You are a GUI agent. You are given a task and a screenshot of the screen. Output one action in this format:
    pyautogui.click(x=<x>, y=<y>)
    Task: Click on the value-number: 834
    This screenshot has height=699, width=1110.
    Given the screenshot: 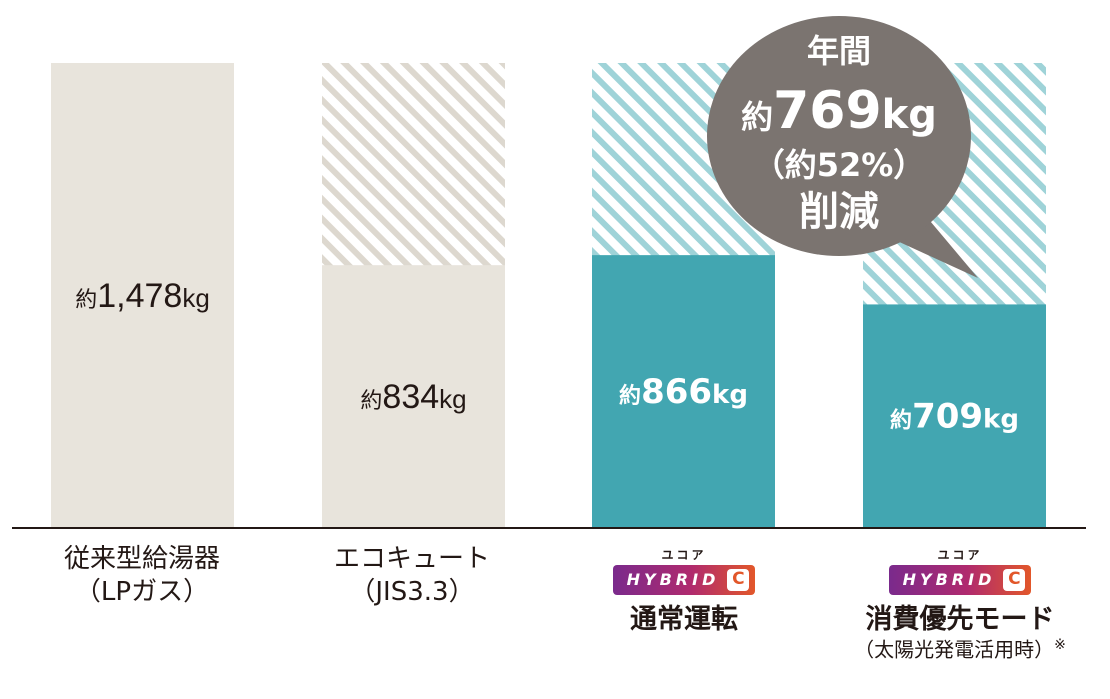 What is the action you would take?
    pyautogui.click(x=410, y=397)
    